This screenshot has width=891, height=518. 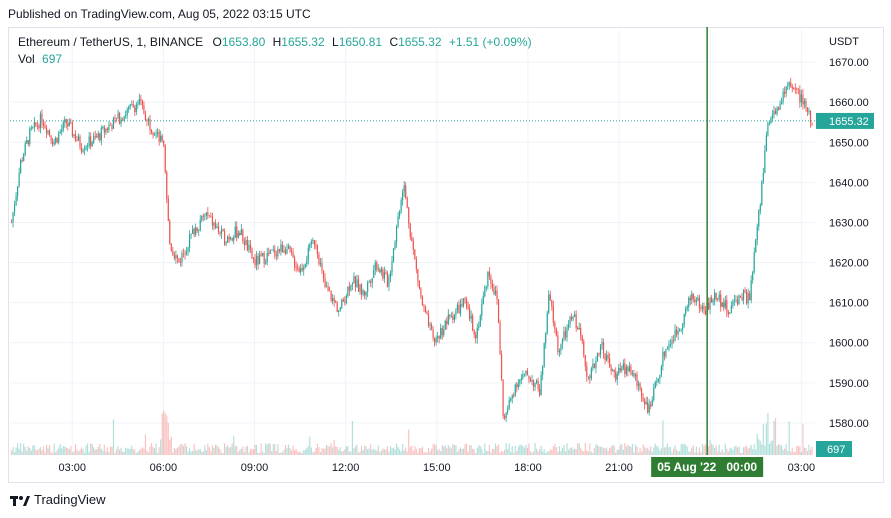 I want to click on footer: TradingView, so click(x=58, y=499).